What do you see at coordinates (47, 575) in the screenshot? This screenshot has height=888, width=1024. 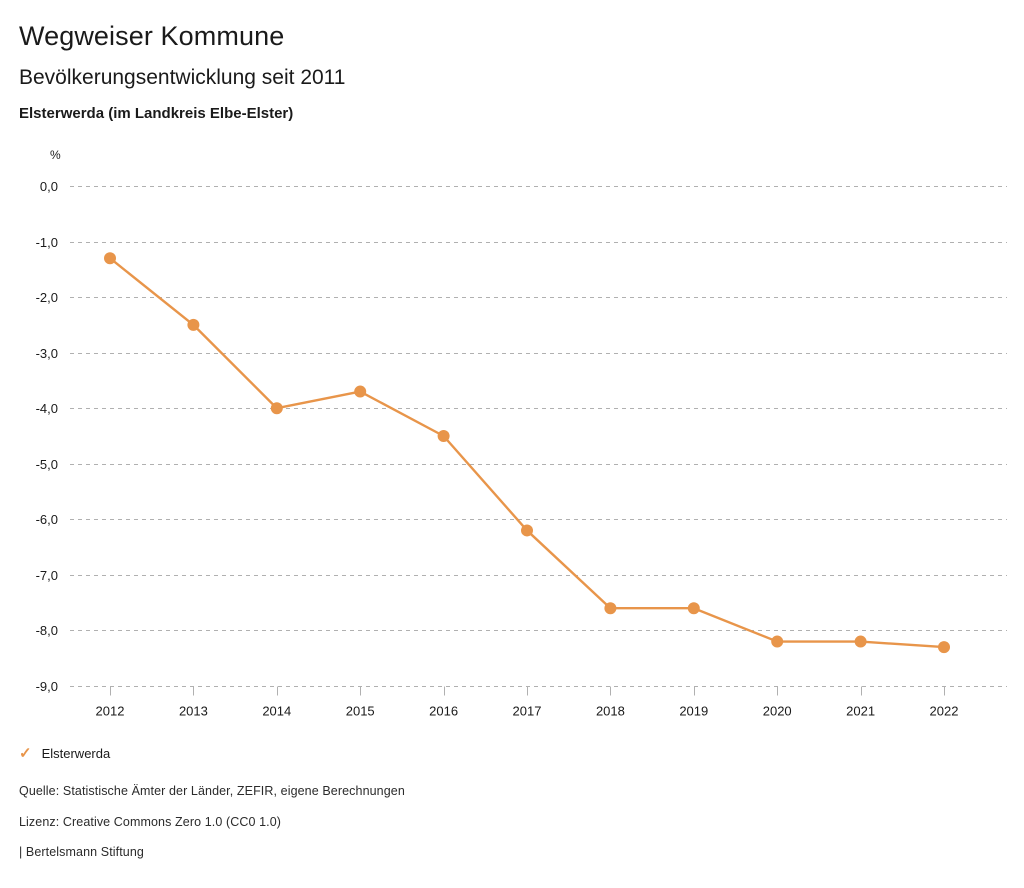 I see `y-axis-tick-label: -7,0` at bounding box center [47, 575].